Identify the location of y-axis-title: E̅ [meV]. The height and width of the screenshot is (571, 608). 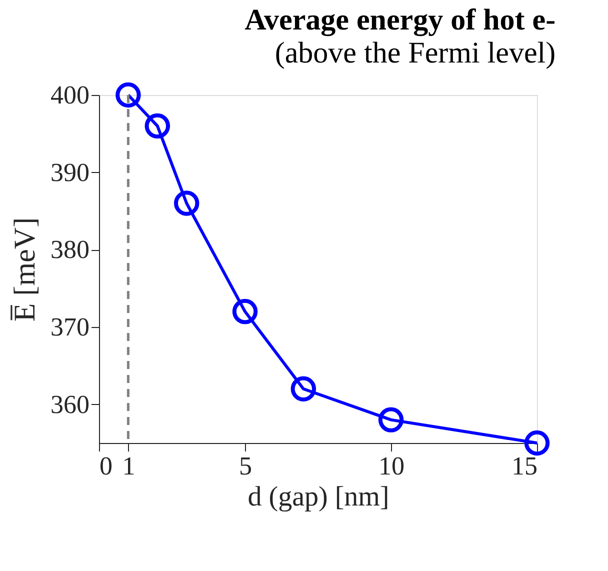
(25, 269).